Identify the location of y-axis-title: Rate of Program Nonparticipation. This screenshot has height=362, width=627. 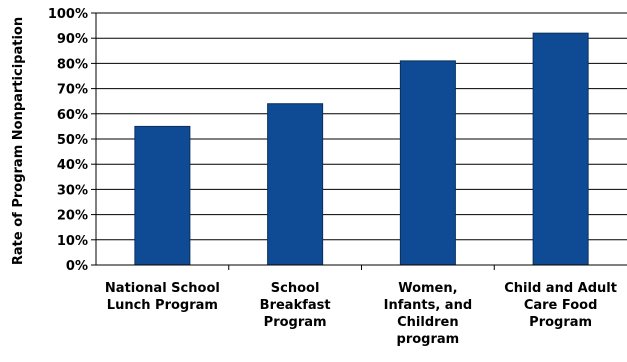
(18, 141).